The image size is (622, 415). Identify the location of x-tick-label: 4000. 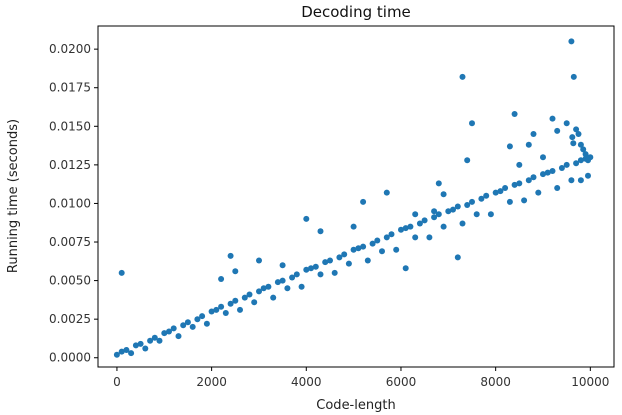
(306, 382).